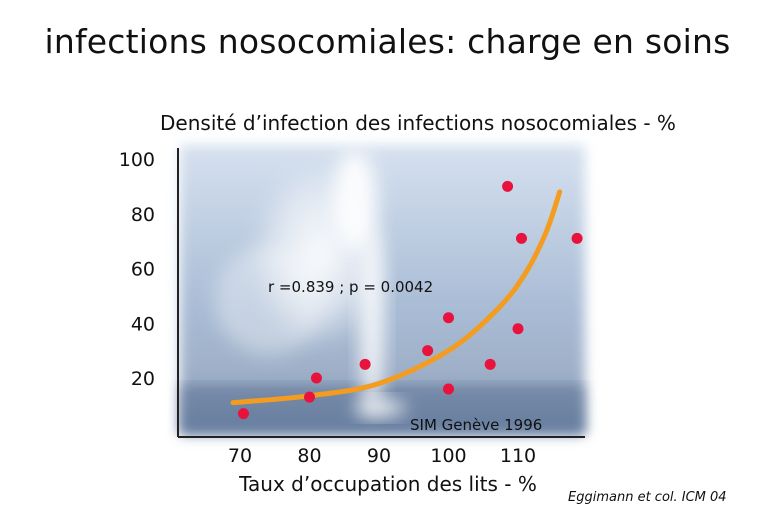 The image size is (775, 517). What do you see at coordinates (240, 456) in the screenshot?
I see `x-tick-70: 70` at bounding box center [240, 456].